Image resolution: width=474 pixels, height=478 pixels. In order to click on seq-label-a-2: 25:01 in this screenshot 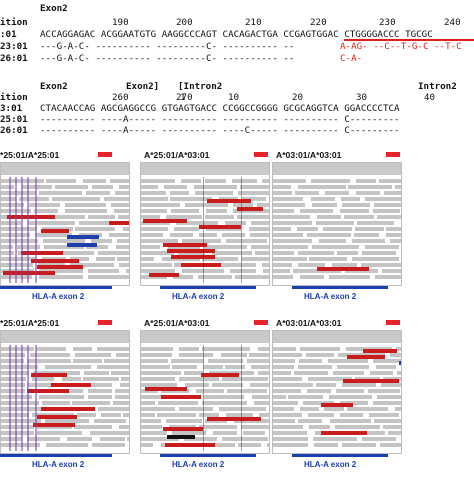, I will do `click(14, 119)`.